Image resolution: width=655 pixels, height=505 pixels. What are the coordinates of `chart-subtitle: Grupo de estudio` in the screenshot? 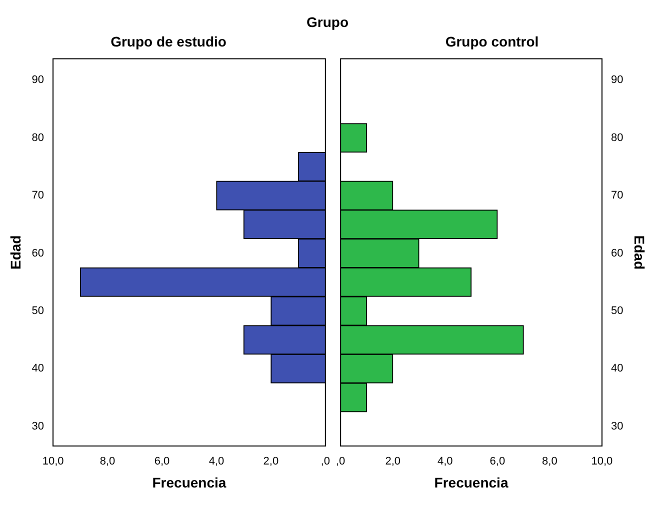 It's located at (168, 41).